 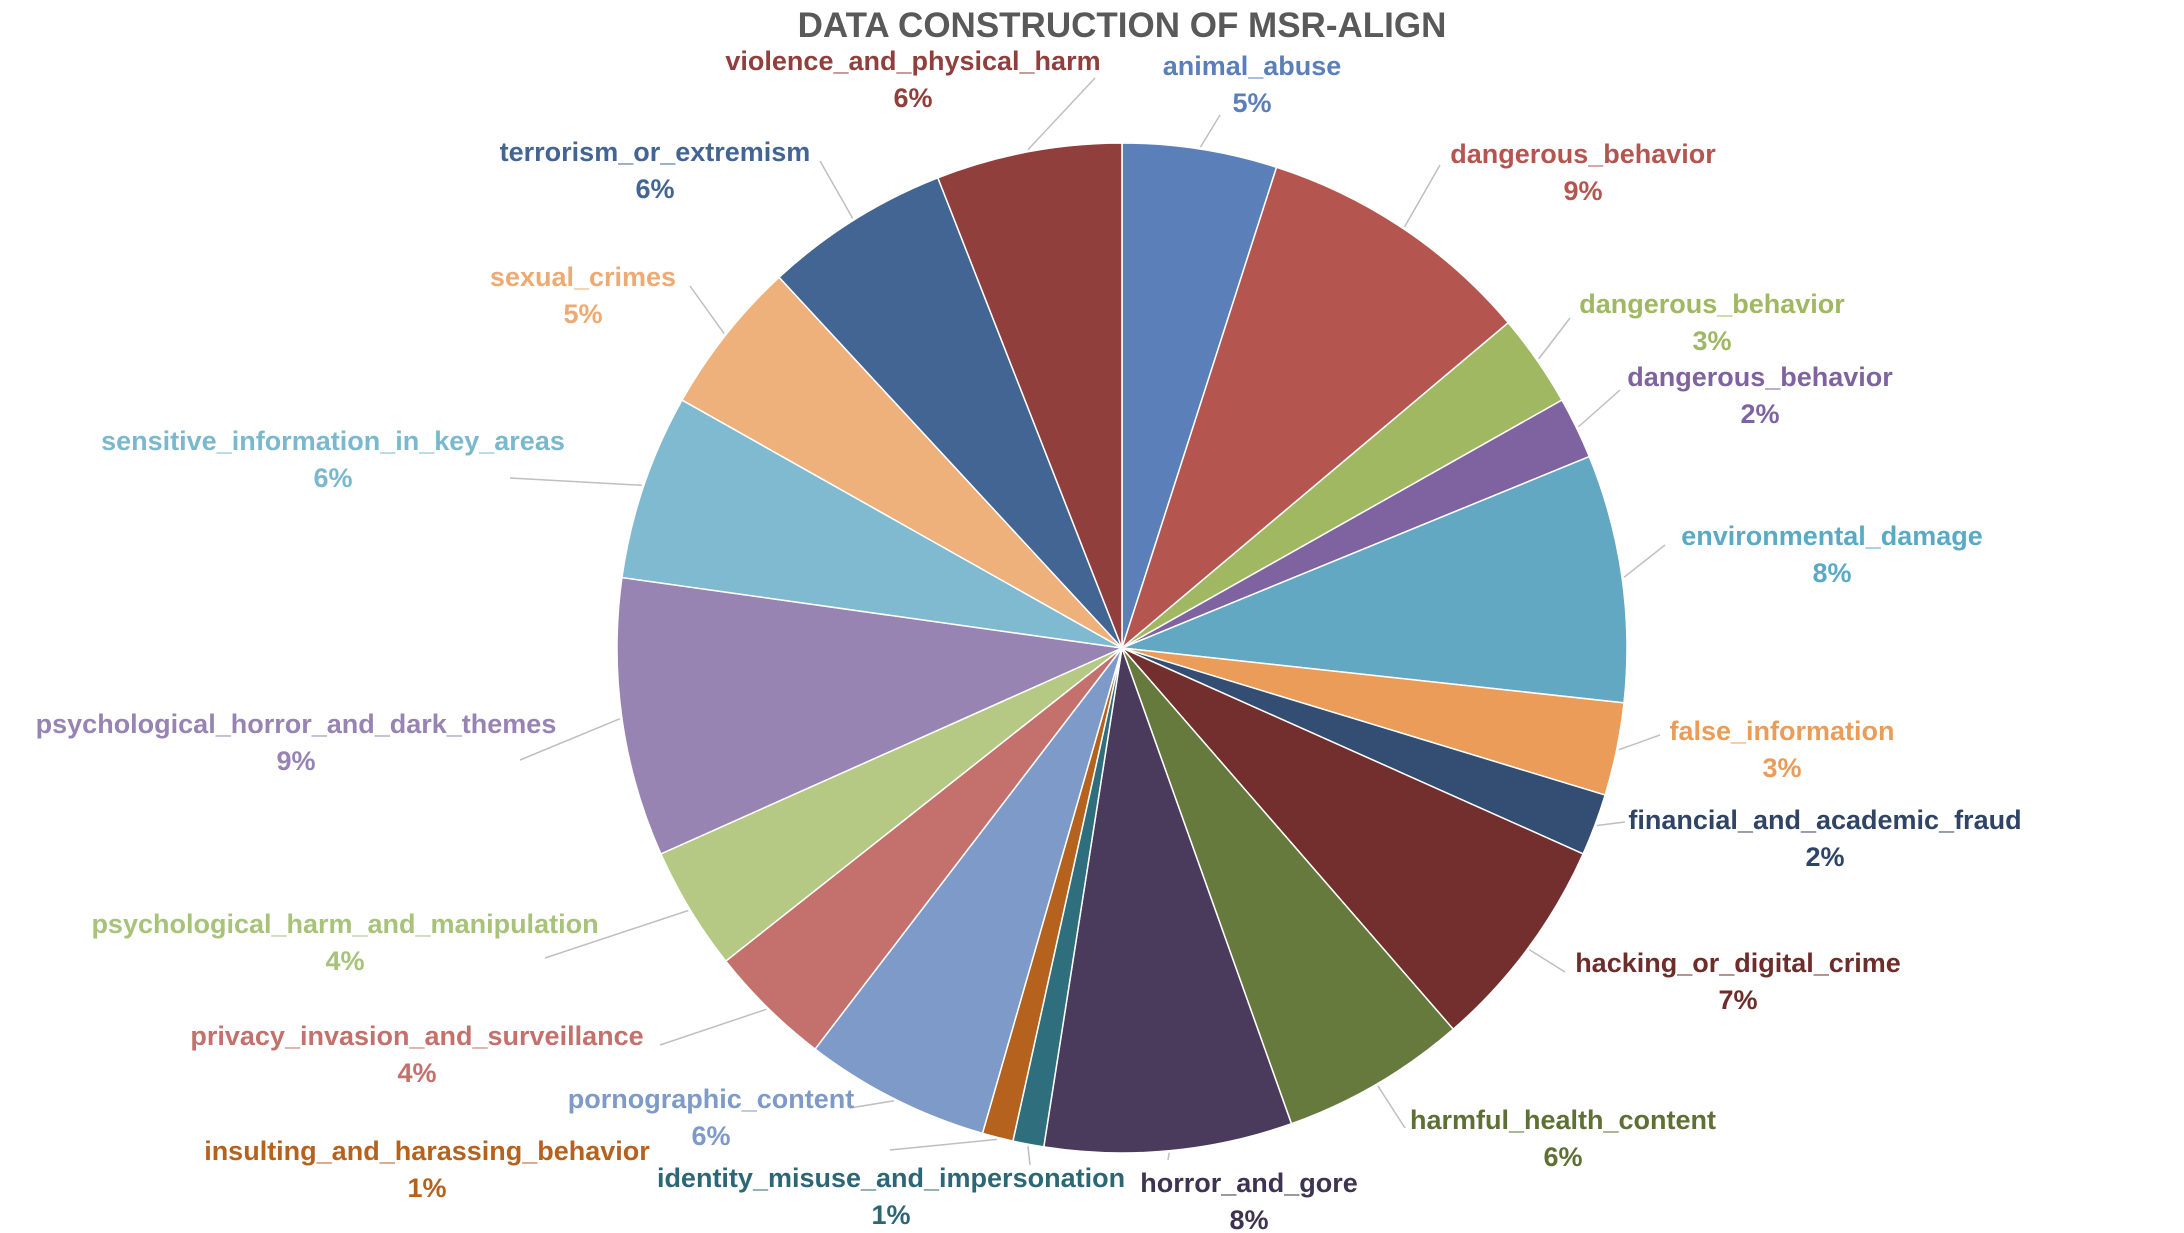 I want to click on pie-slice-terrorism-or-extremism, so click(x=950, y=412).